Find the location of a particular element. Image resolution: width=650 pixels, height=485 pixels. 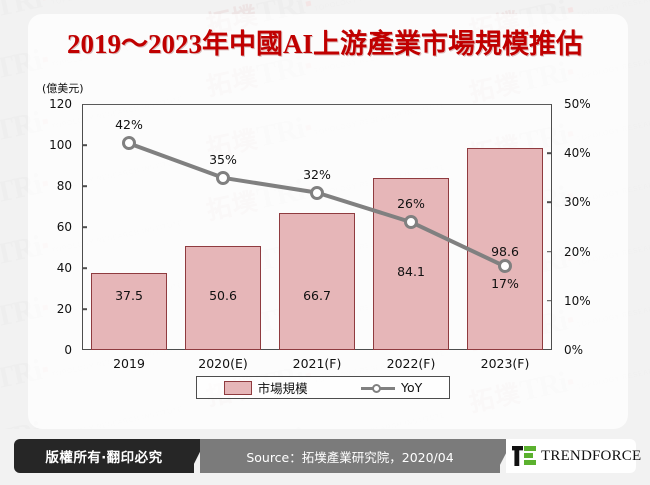

page-title: 2019～2023年中國AI上游產業市場規模推估 is located at coordinates (324, 44).